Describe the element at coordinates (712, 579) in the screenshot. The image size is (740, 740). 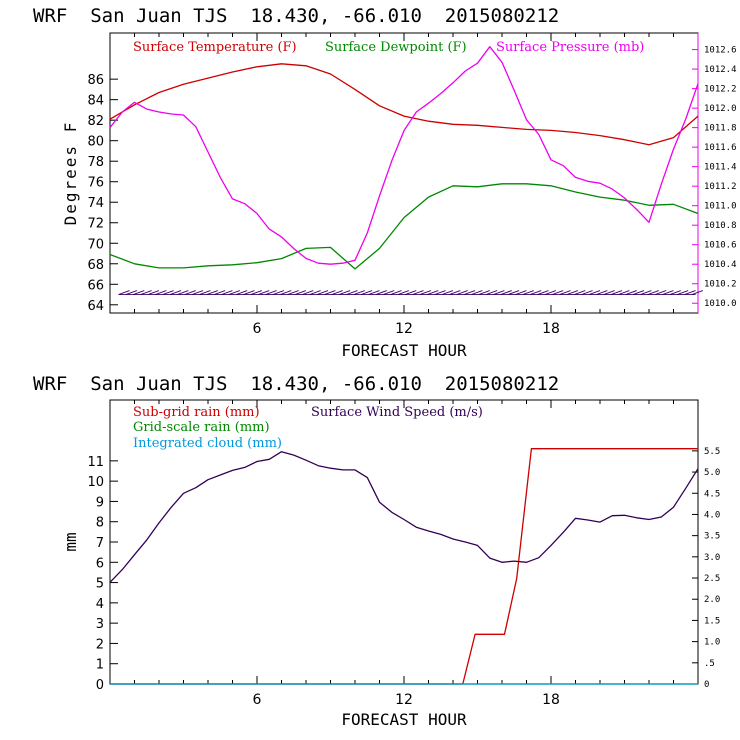
I see `chart2-y2tick-label: 2.5` at that location.